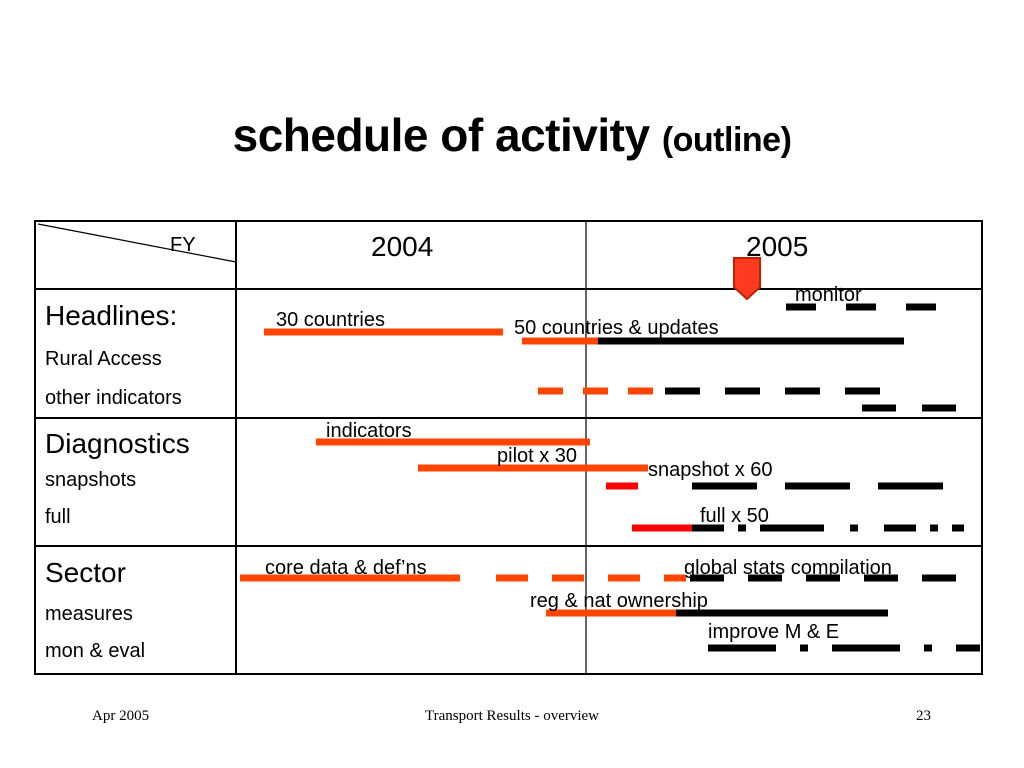 Image resolution: width=1024 pixels, height=768 pixels. Describe the element at coordinates (111, 315) in the screenshot. I see `row-headlines-title: Headlines:` at that location.